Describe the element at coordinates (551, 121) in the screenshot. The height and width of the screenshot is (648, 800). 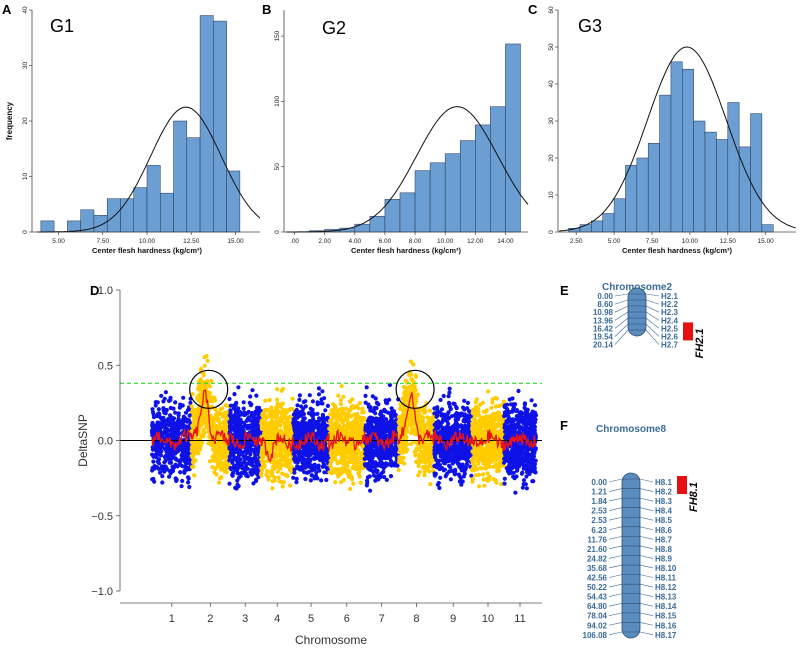
I see `ytick-label-c-3: 30` at that location.